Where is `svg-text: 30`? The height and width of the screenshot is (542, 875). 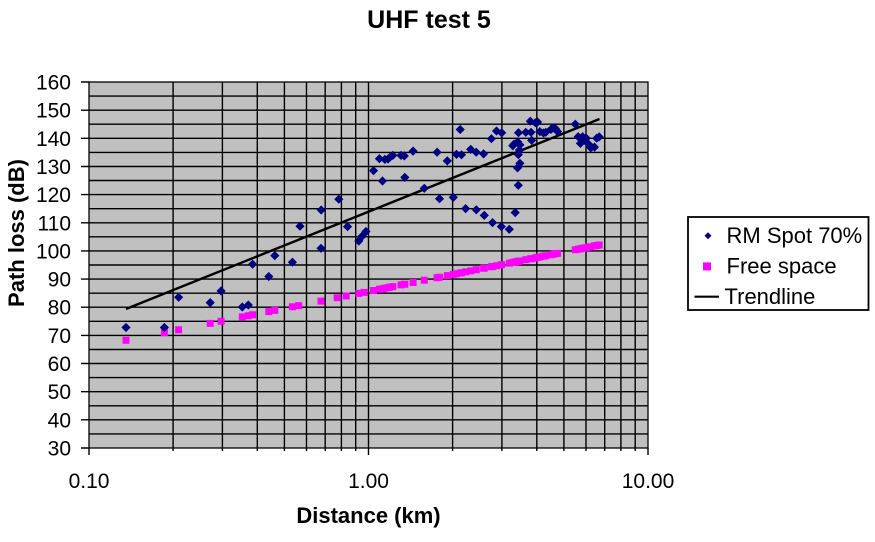
svg-text: 30 is located at coordinates (59, 449).